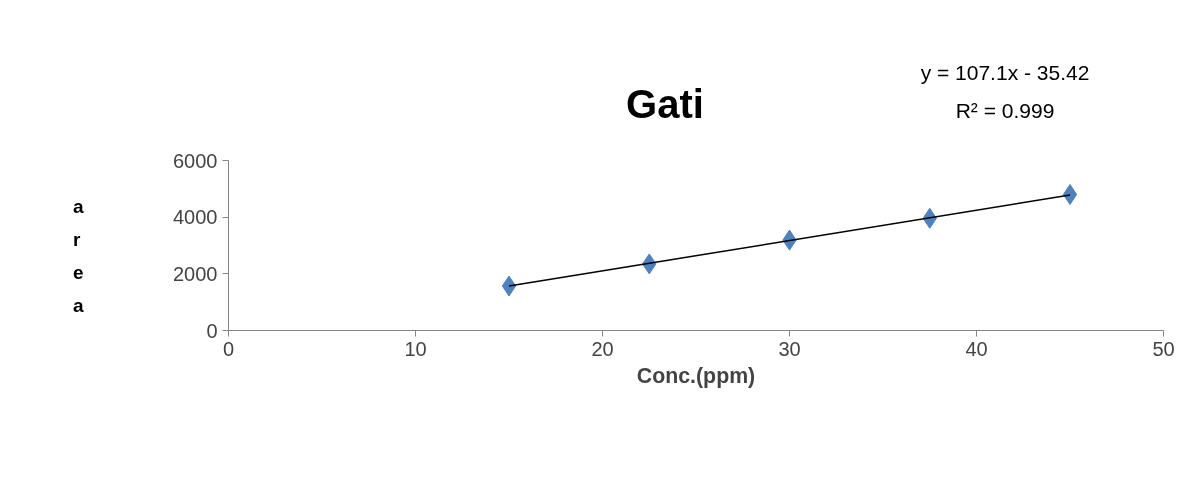 The height and width of the screenshot is (491, 1200). I want to click on x-tick-label: 20, so click(602, 348).